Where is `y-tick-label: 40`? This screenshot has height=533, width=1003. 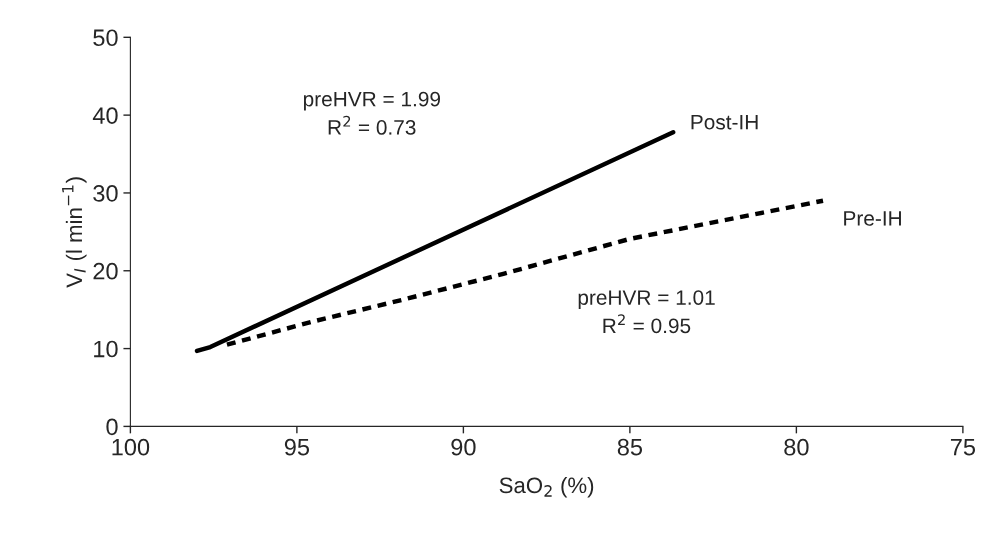
y-tick-label: 40 is located at coordinates (105, 115).